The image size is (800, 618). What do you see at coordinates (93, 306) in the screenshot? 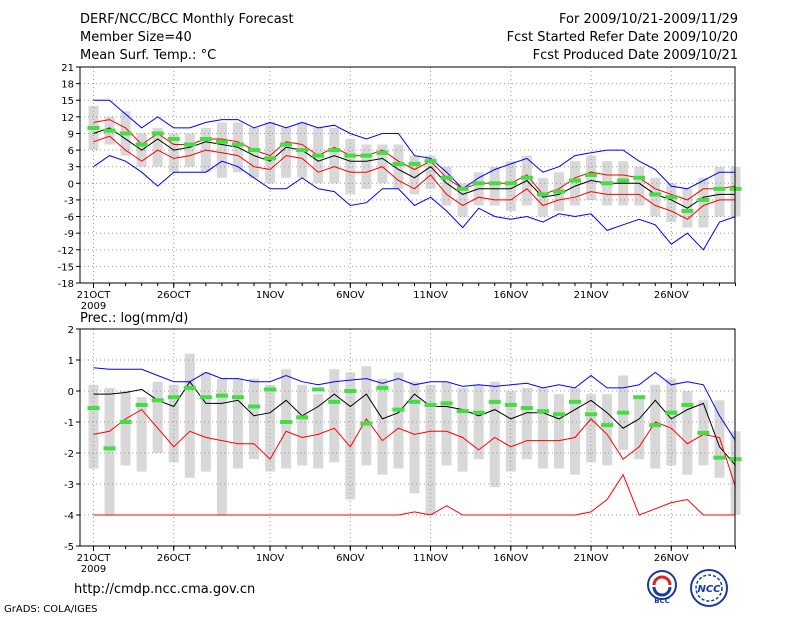
I see `temperature-xtick-year: 2009` at bounding box center [93, 306].